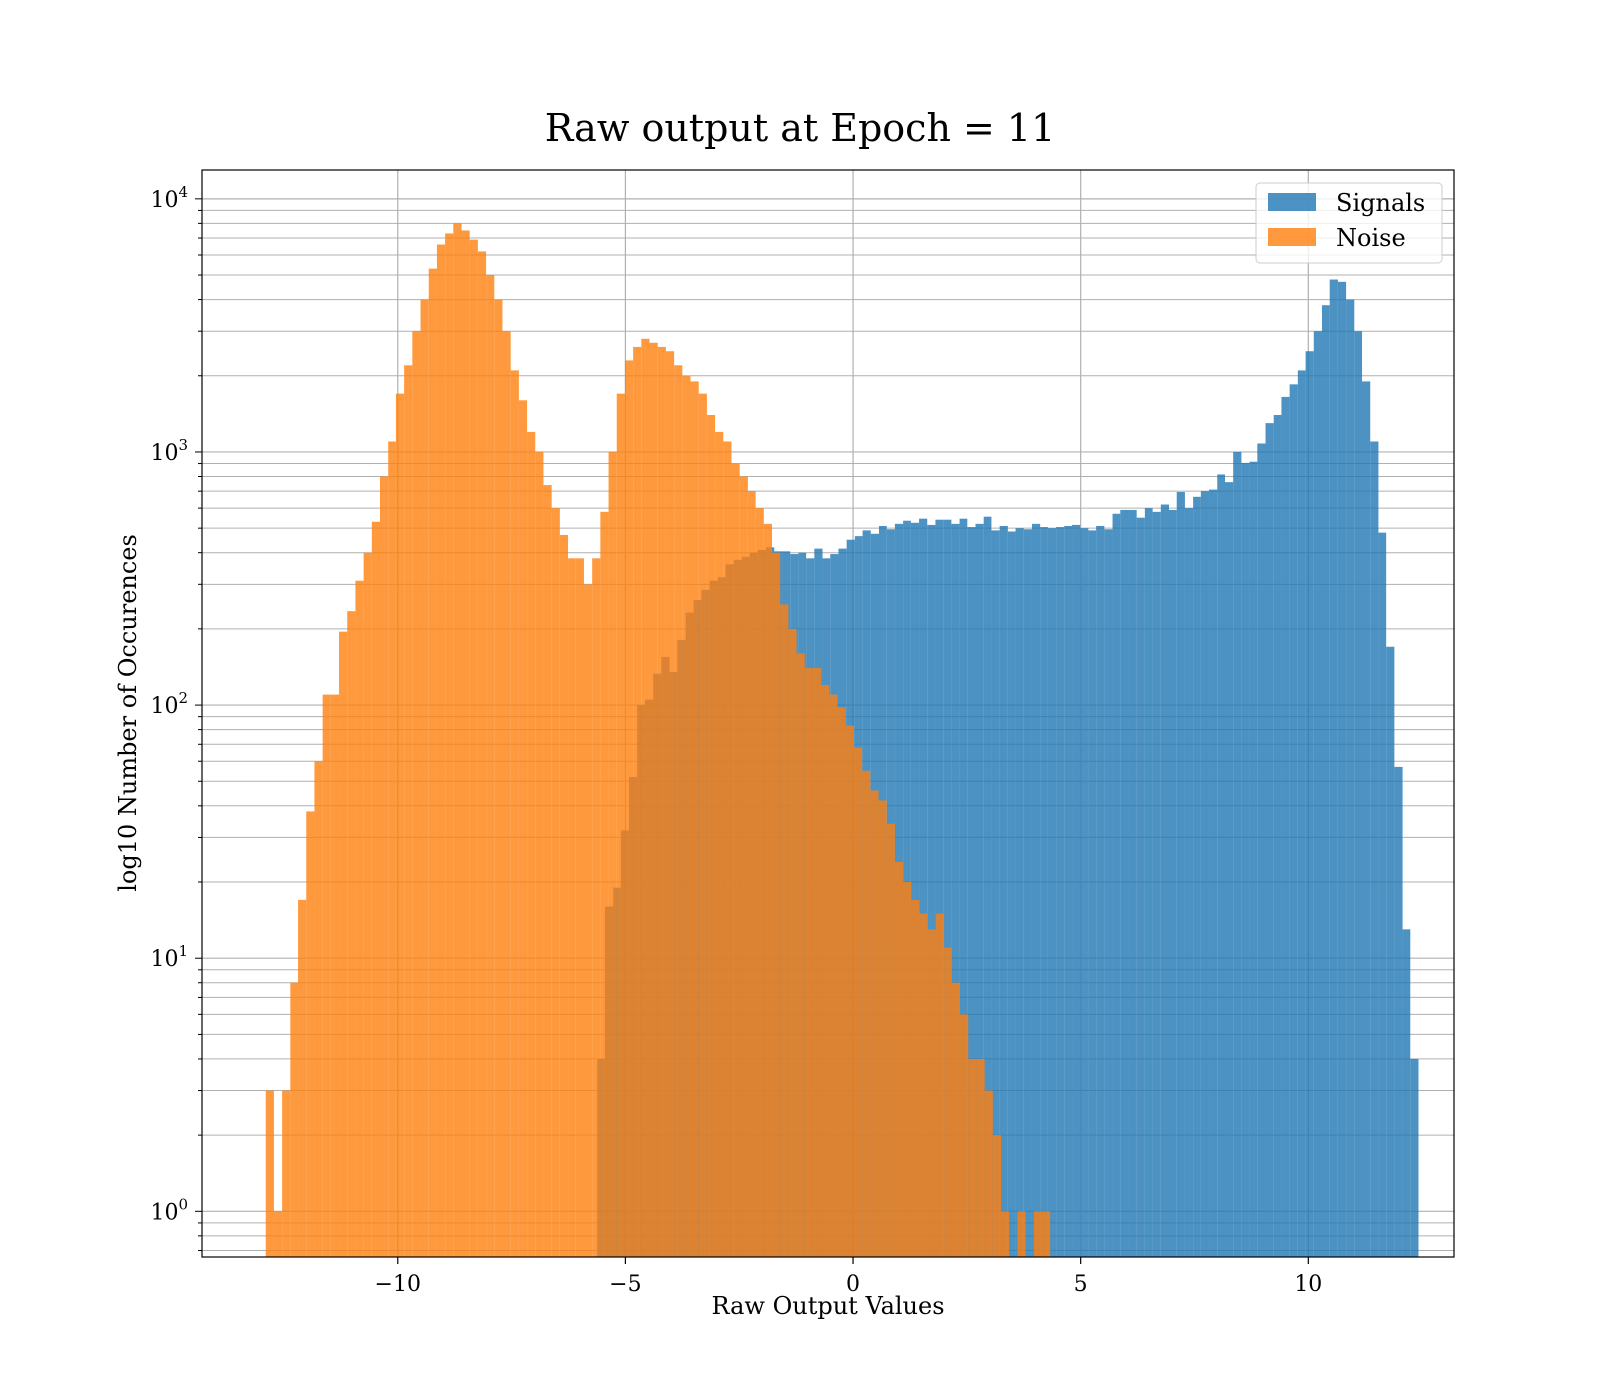  Describe the element at coordinates (169, 704) in the screenshot. I see `y-tick-label: 10²` at that location.